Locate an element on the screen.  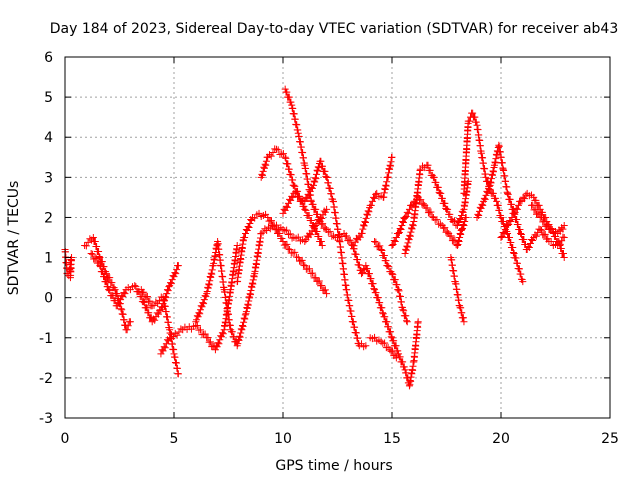
y-tick-label: -3 is located at coordinates (46, 419).